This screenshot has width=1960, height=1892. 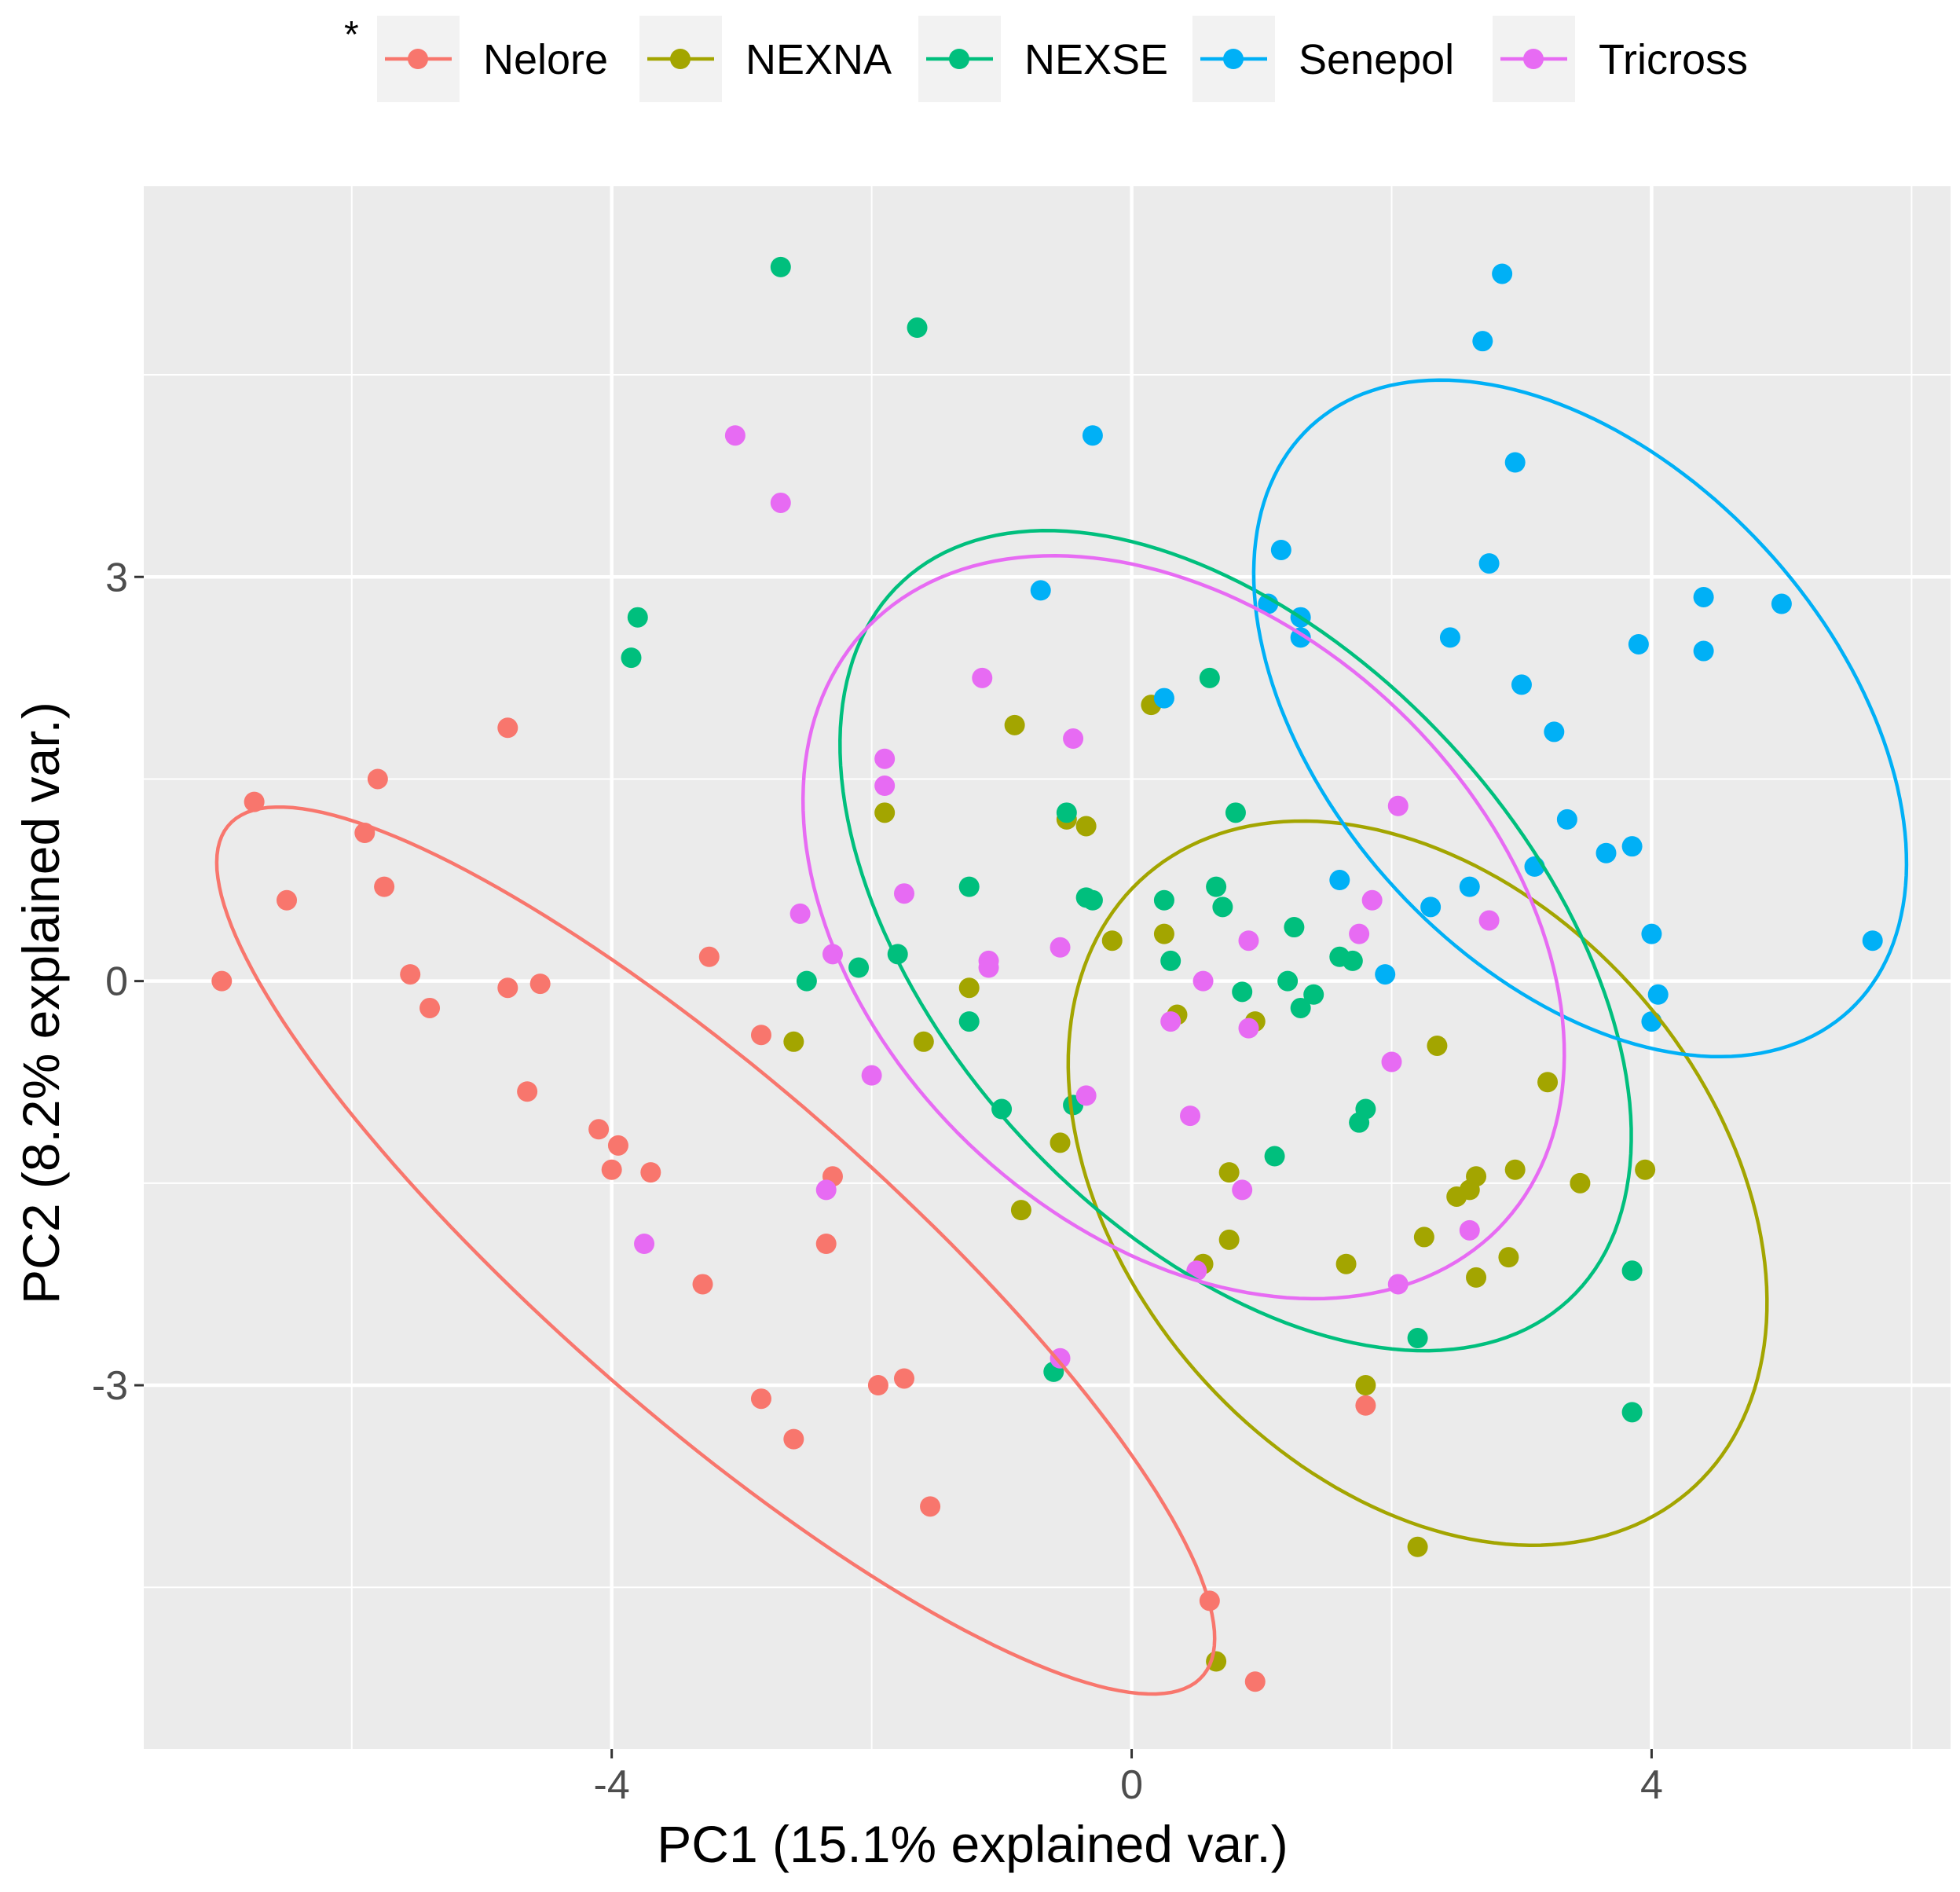 What do you see at coordinates (1534, 59) in the screenshot?
I see `legend-key-dot-tricross` at bounding box center [1534, 59].